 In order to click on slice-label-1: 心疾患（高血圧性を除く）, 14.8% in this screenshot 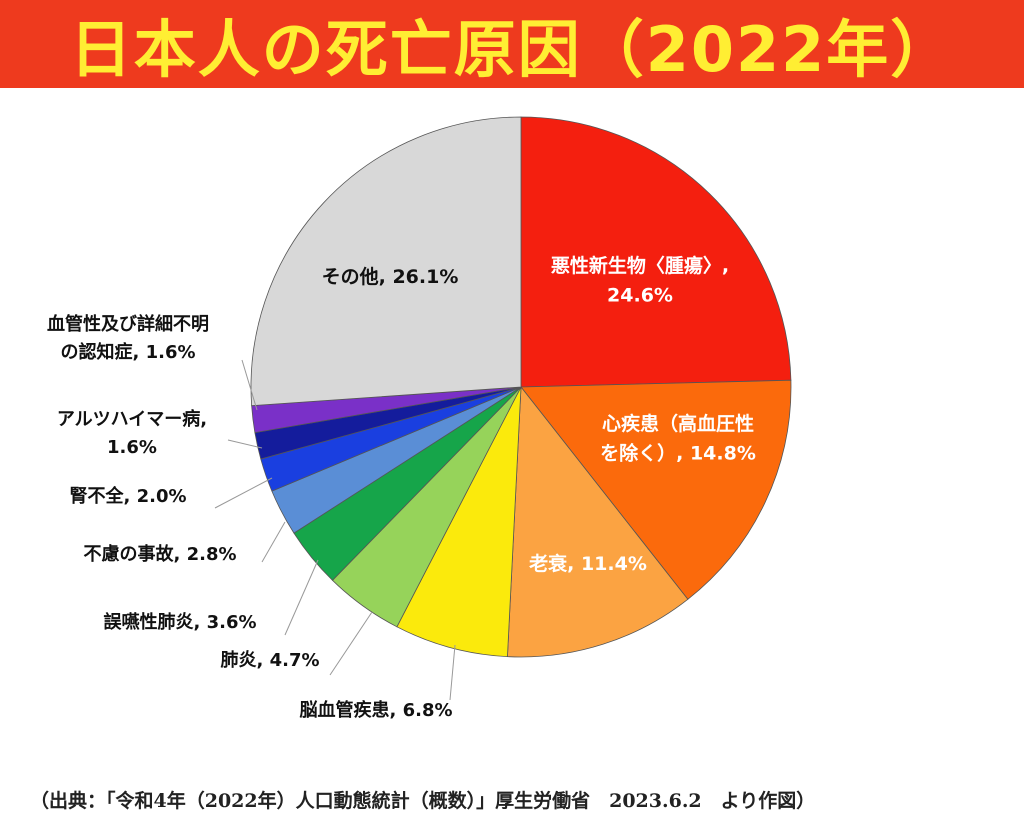, I will do `click(678, 438)`.